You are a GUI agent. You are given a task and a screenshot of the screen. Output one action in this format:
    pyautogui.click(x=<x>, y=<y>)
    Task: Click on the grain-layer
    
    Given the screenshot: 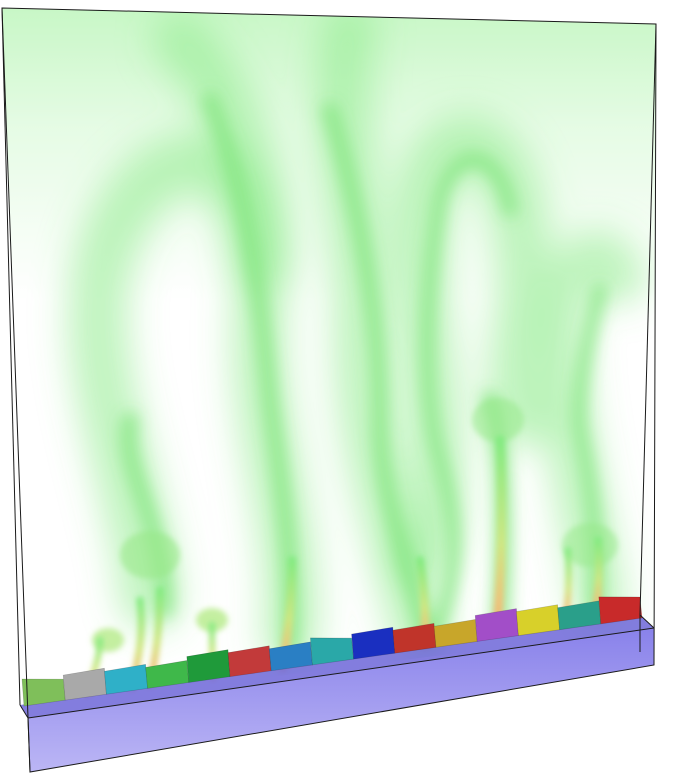 What is the action you would take?
    pyautogui.click(x=332, y=651)
    